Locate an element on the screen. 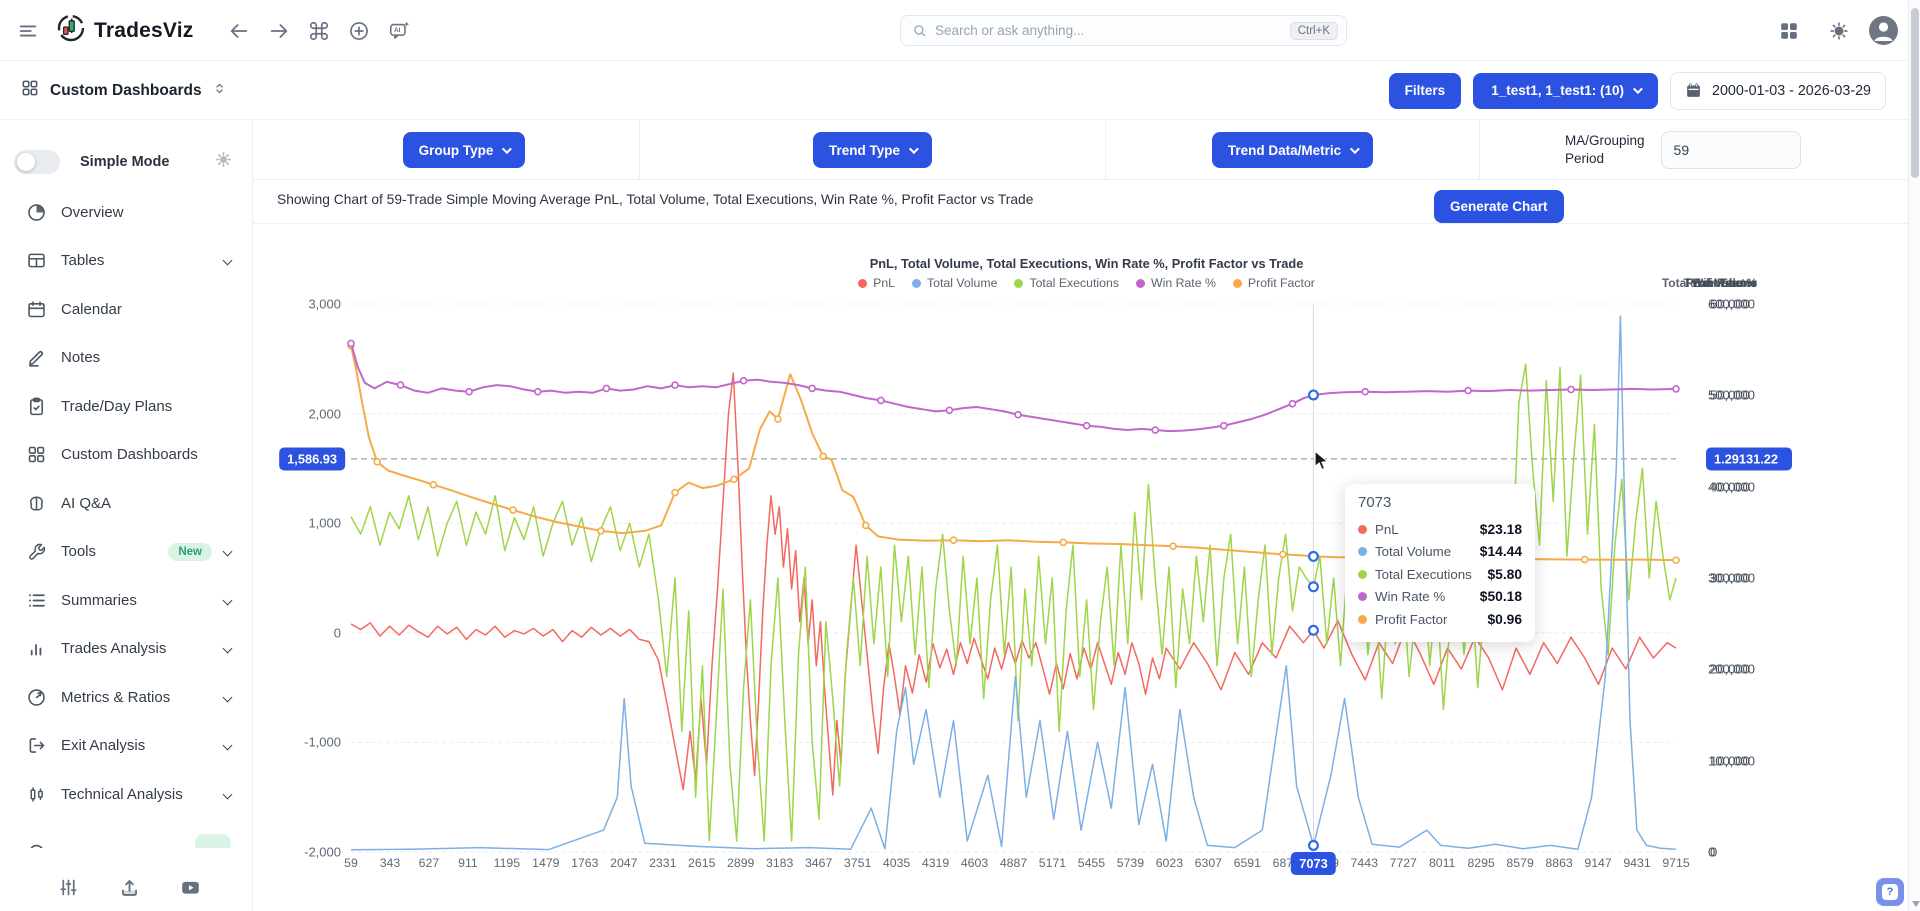 The image size is (1920, 911). series-win-rate is located at coordinates (1013, 388).